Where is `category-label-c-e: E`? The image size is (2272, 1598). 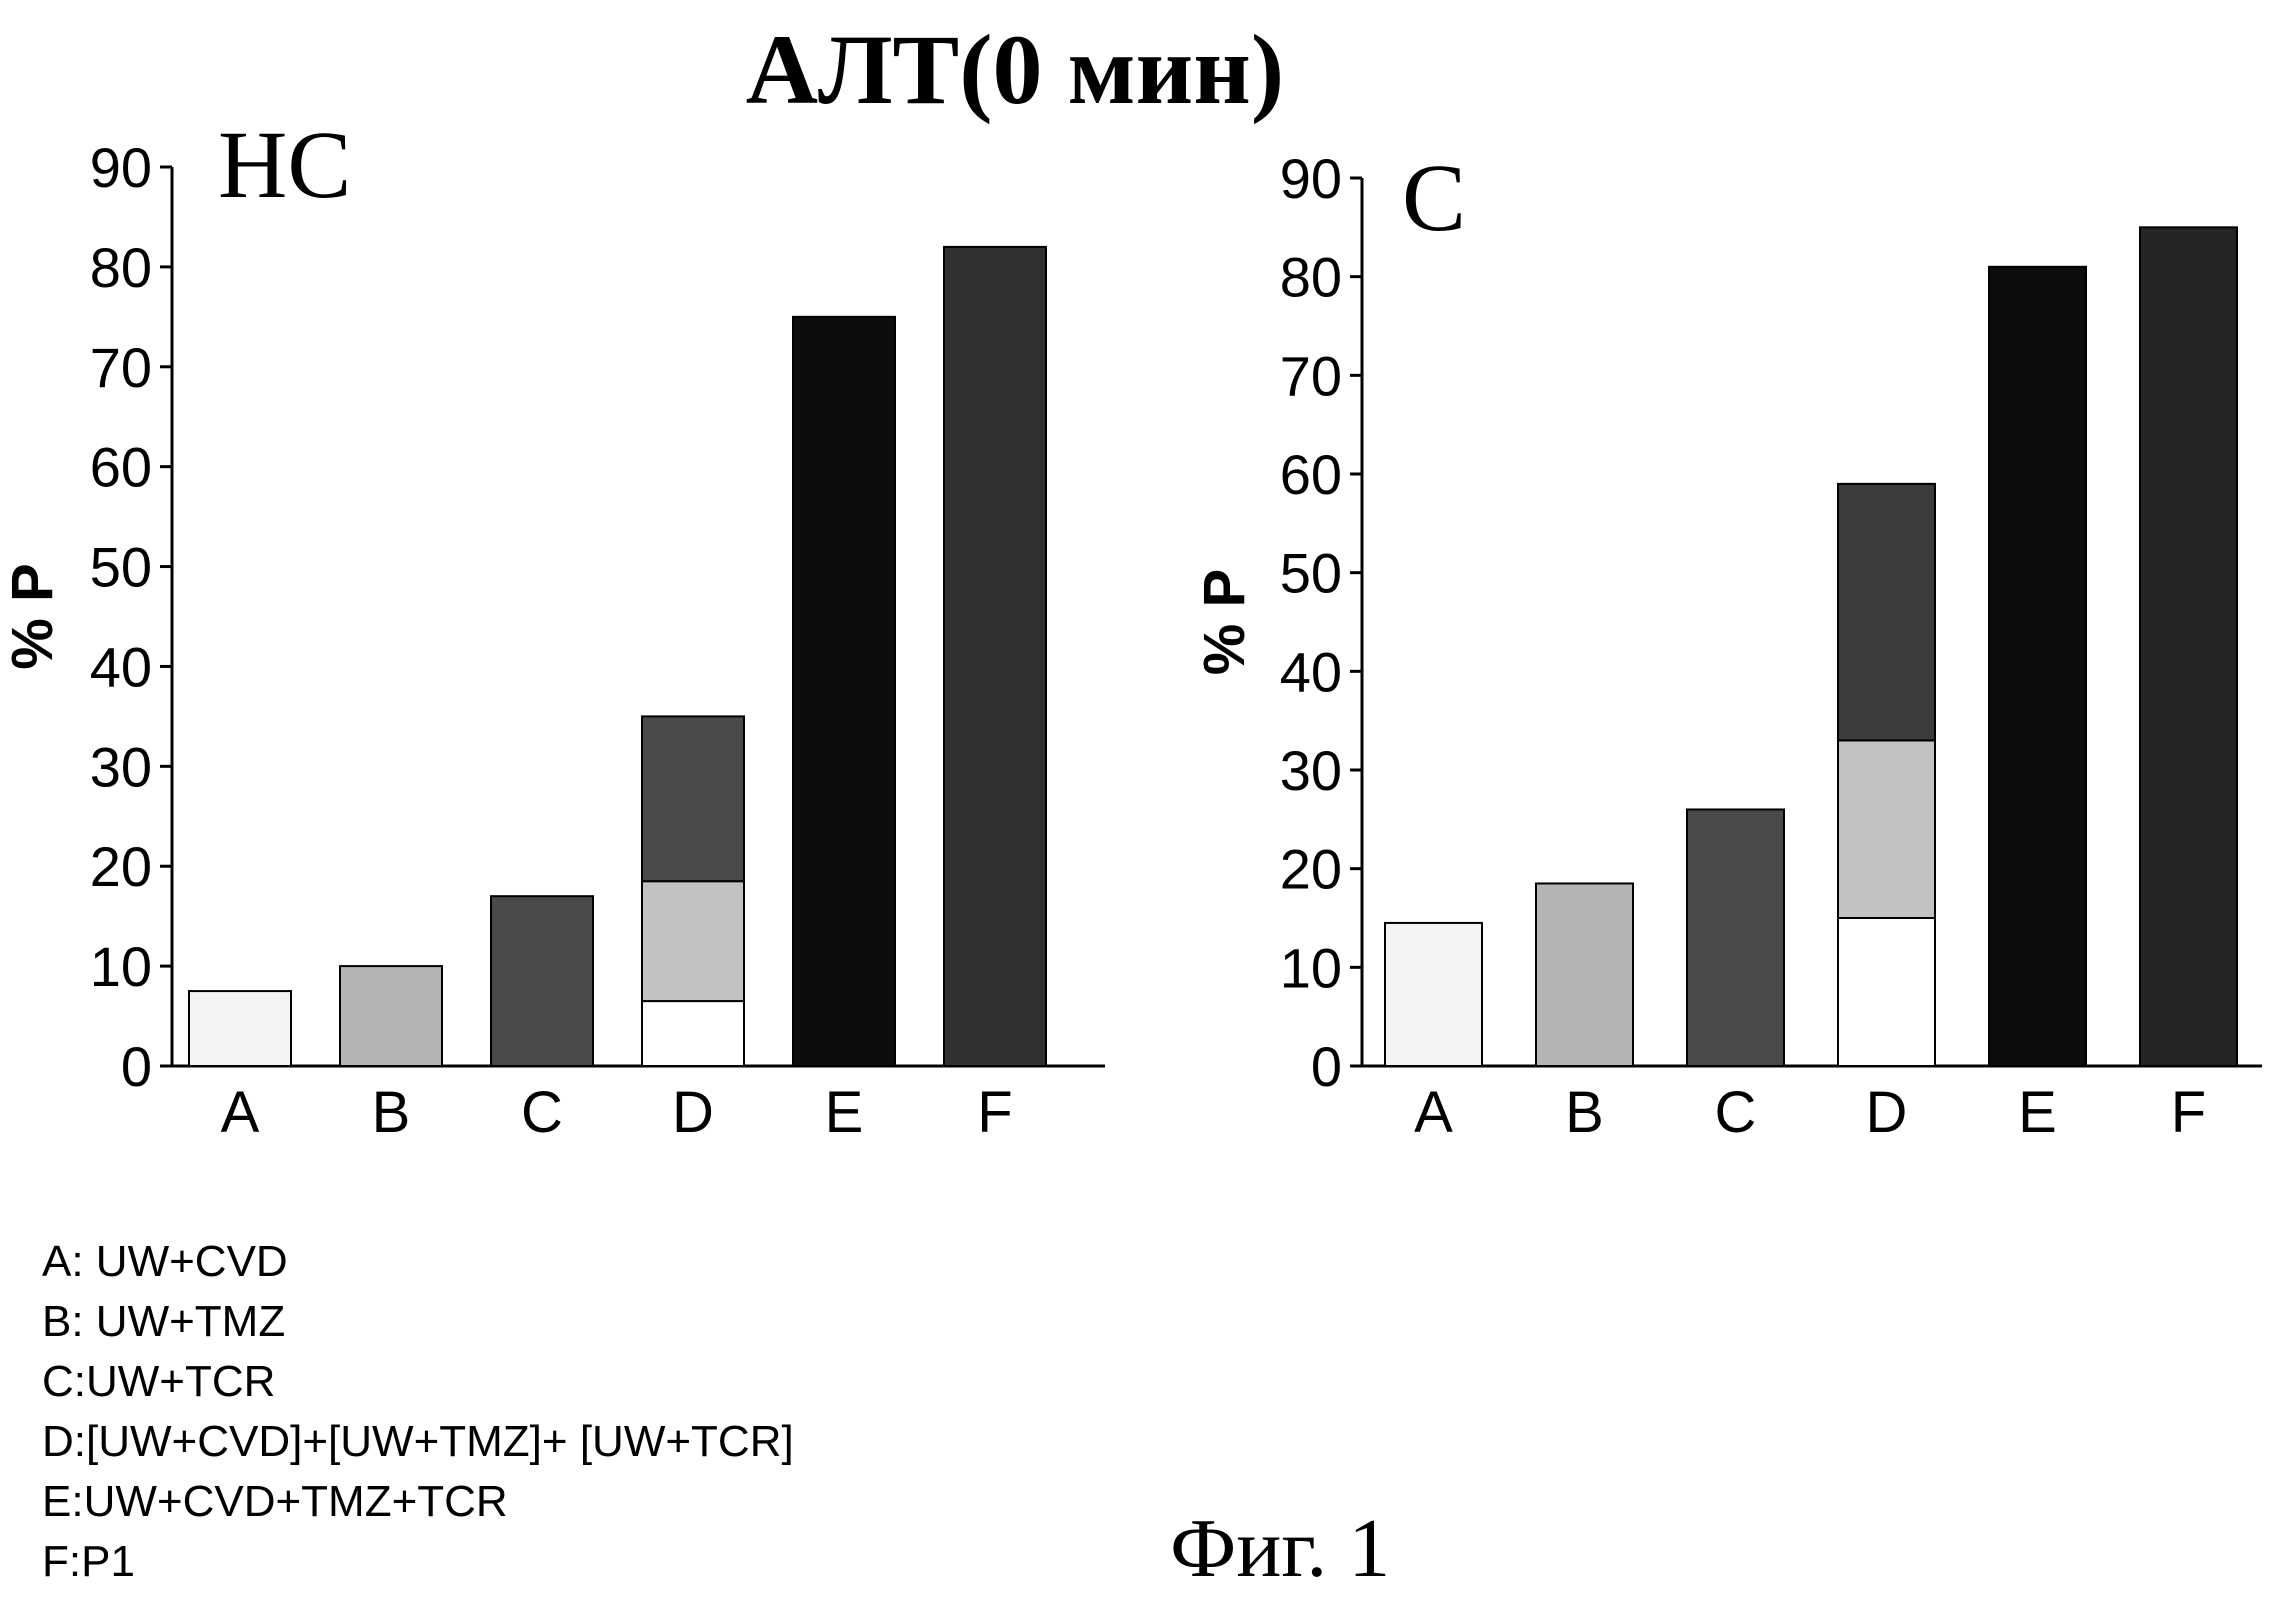 category-label-c-e: E is located at coordinates (2037, 1112).